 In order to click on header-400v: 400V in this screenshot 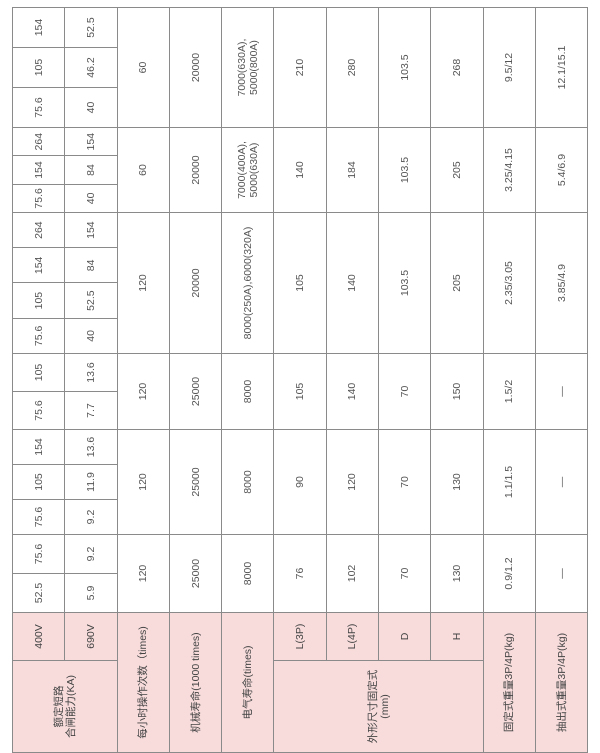, I will do `click(38, 636)`.